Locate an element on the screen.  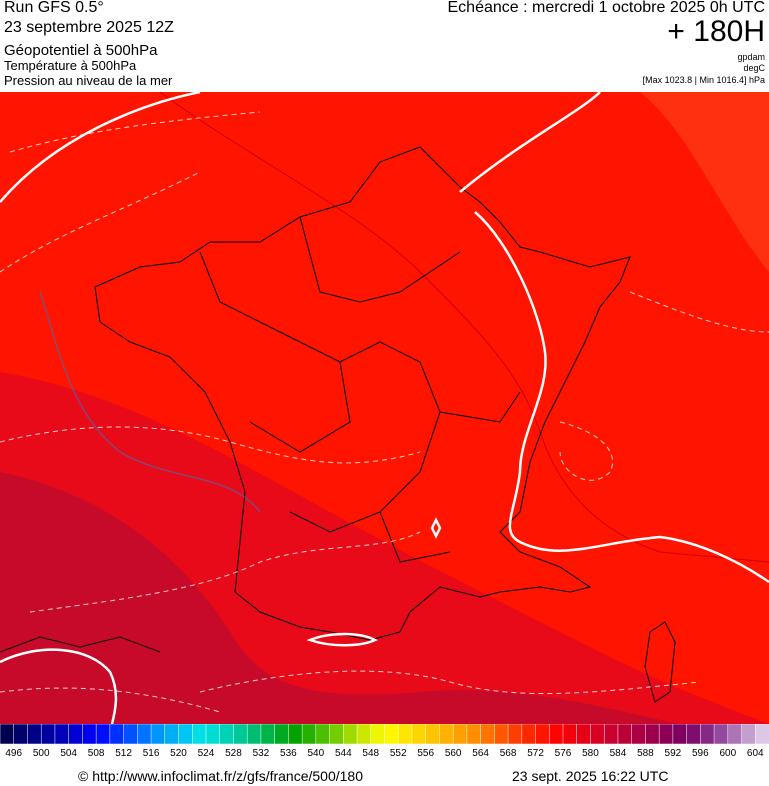
colorbar-label: 504 is located at coordinates (68, 753).